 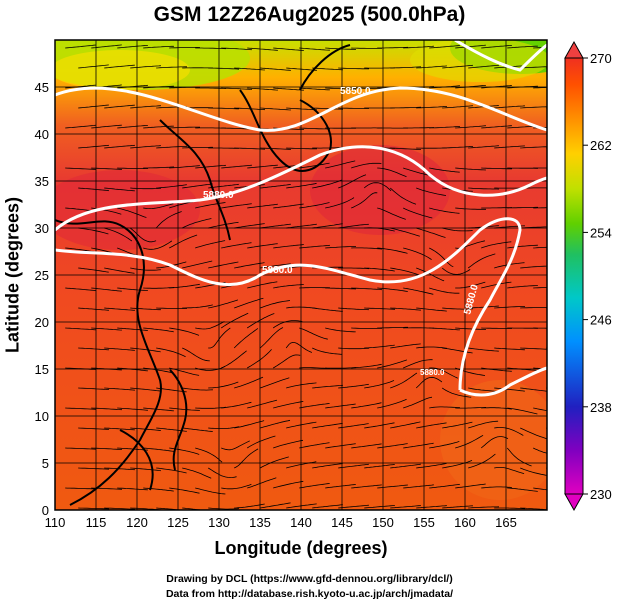 What do you see at coordinates (355, 91) in the screenshot?
I see `contour-label: 5850.0` at bounding box center [355, 91].